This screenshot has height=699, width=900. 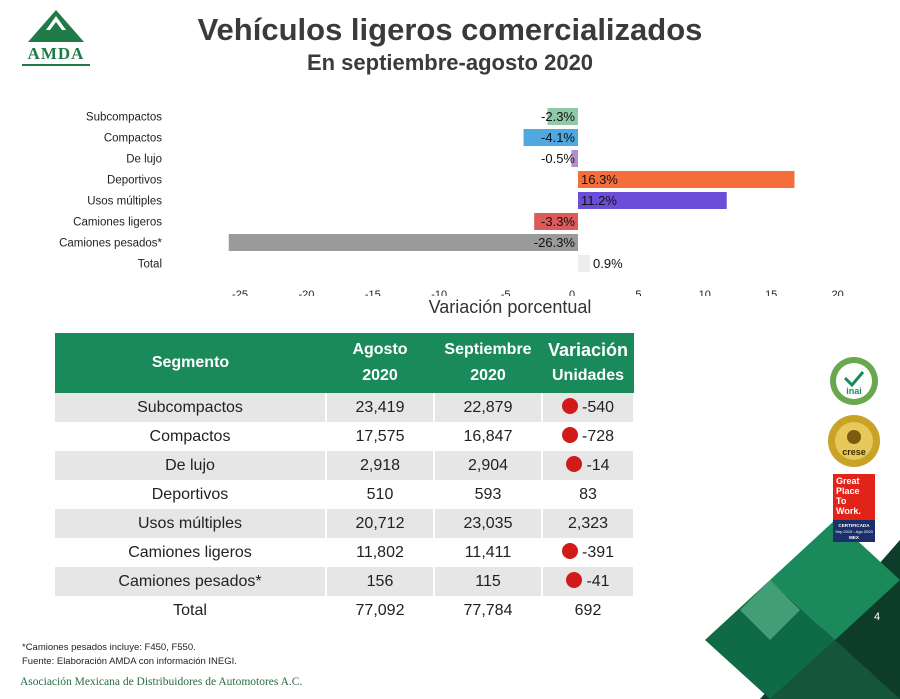 I want to click on cell-variacion: -41, so click(x=588, y=581).